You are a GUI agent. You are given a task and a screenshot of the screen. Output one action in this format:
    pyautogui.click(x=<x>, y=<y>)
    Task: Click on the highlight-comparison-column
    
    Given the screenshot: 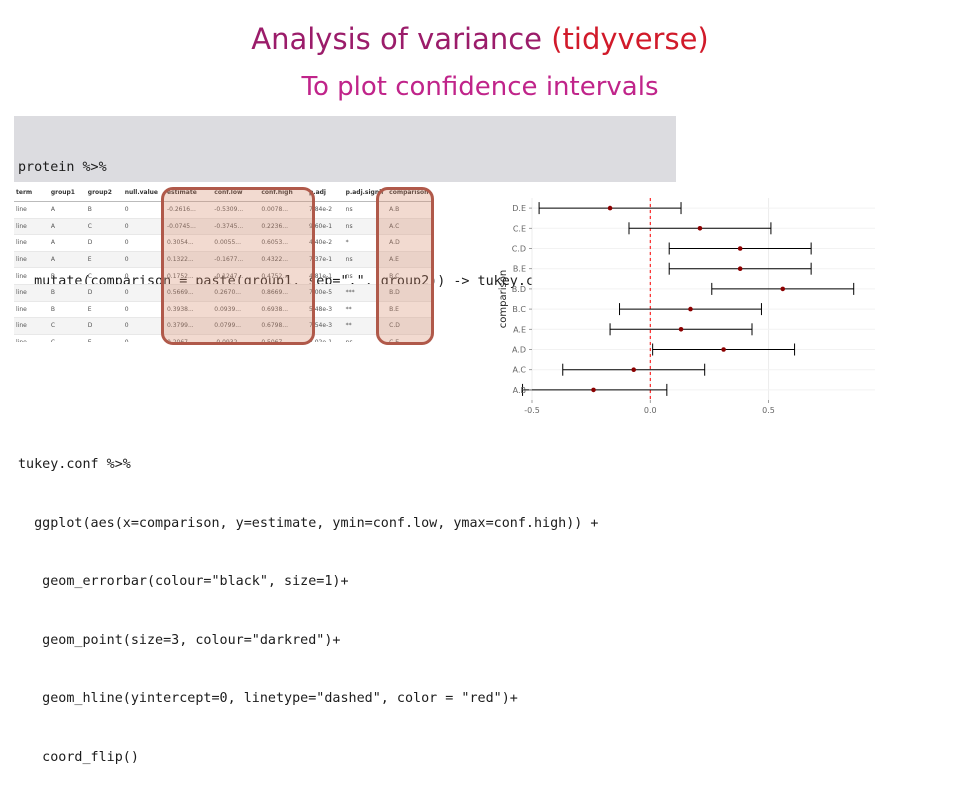 What is the action you would take?
    pyautogui.click(x=405, y=266)
    